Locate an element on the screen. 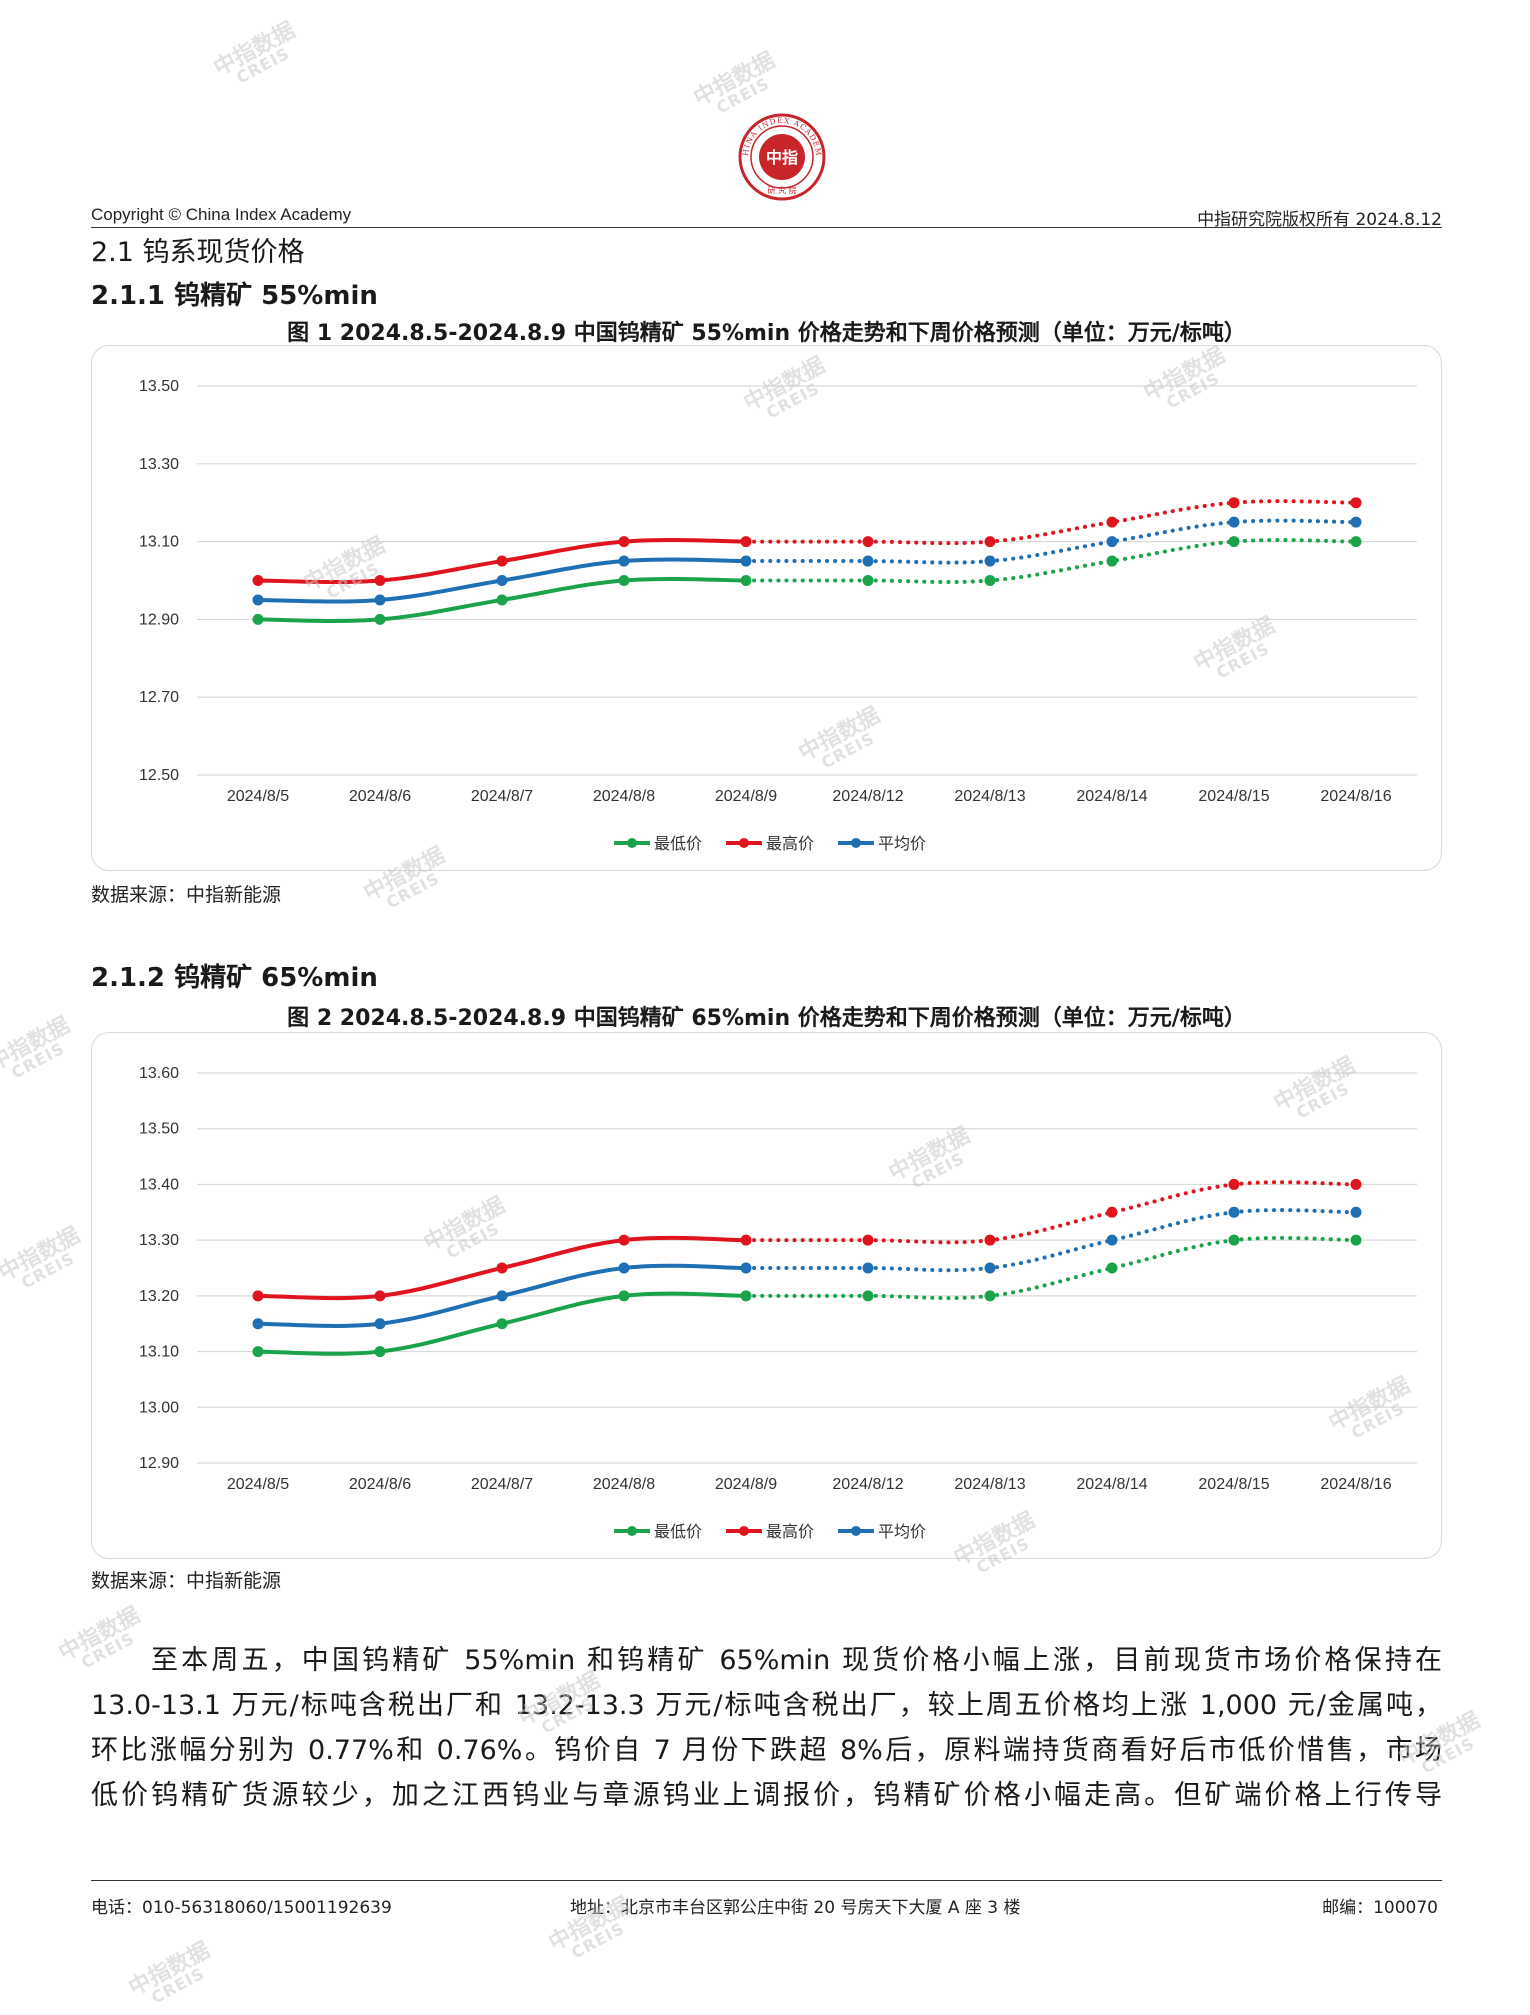 Image resolution: width=1530 pixels, height=2015 pixels. x-tick-label: 2024/8/12 is located at coordinates (867, 1484).